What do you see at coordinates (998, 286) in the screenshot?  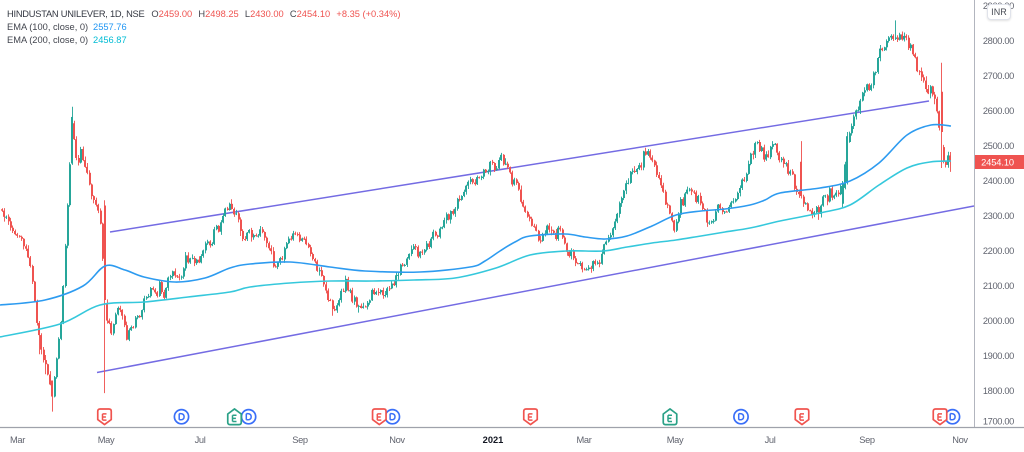 I see `svg-text: 2100.00` at bounding box center [998, 286].